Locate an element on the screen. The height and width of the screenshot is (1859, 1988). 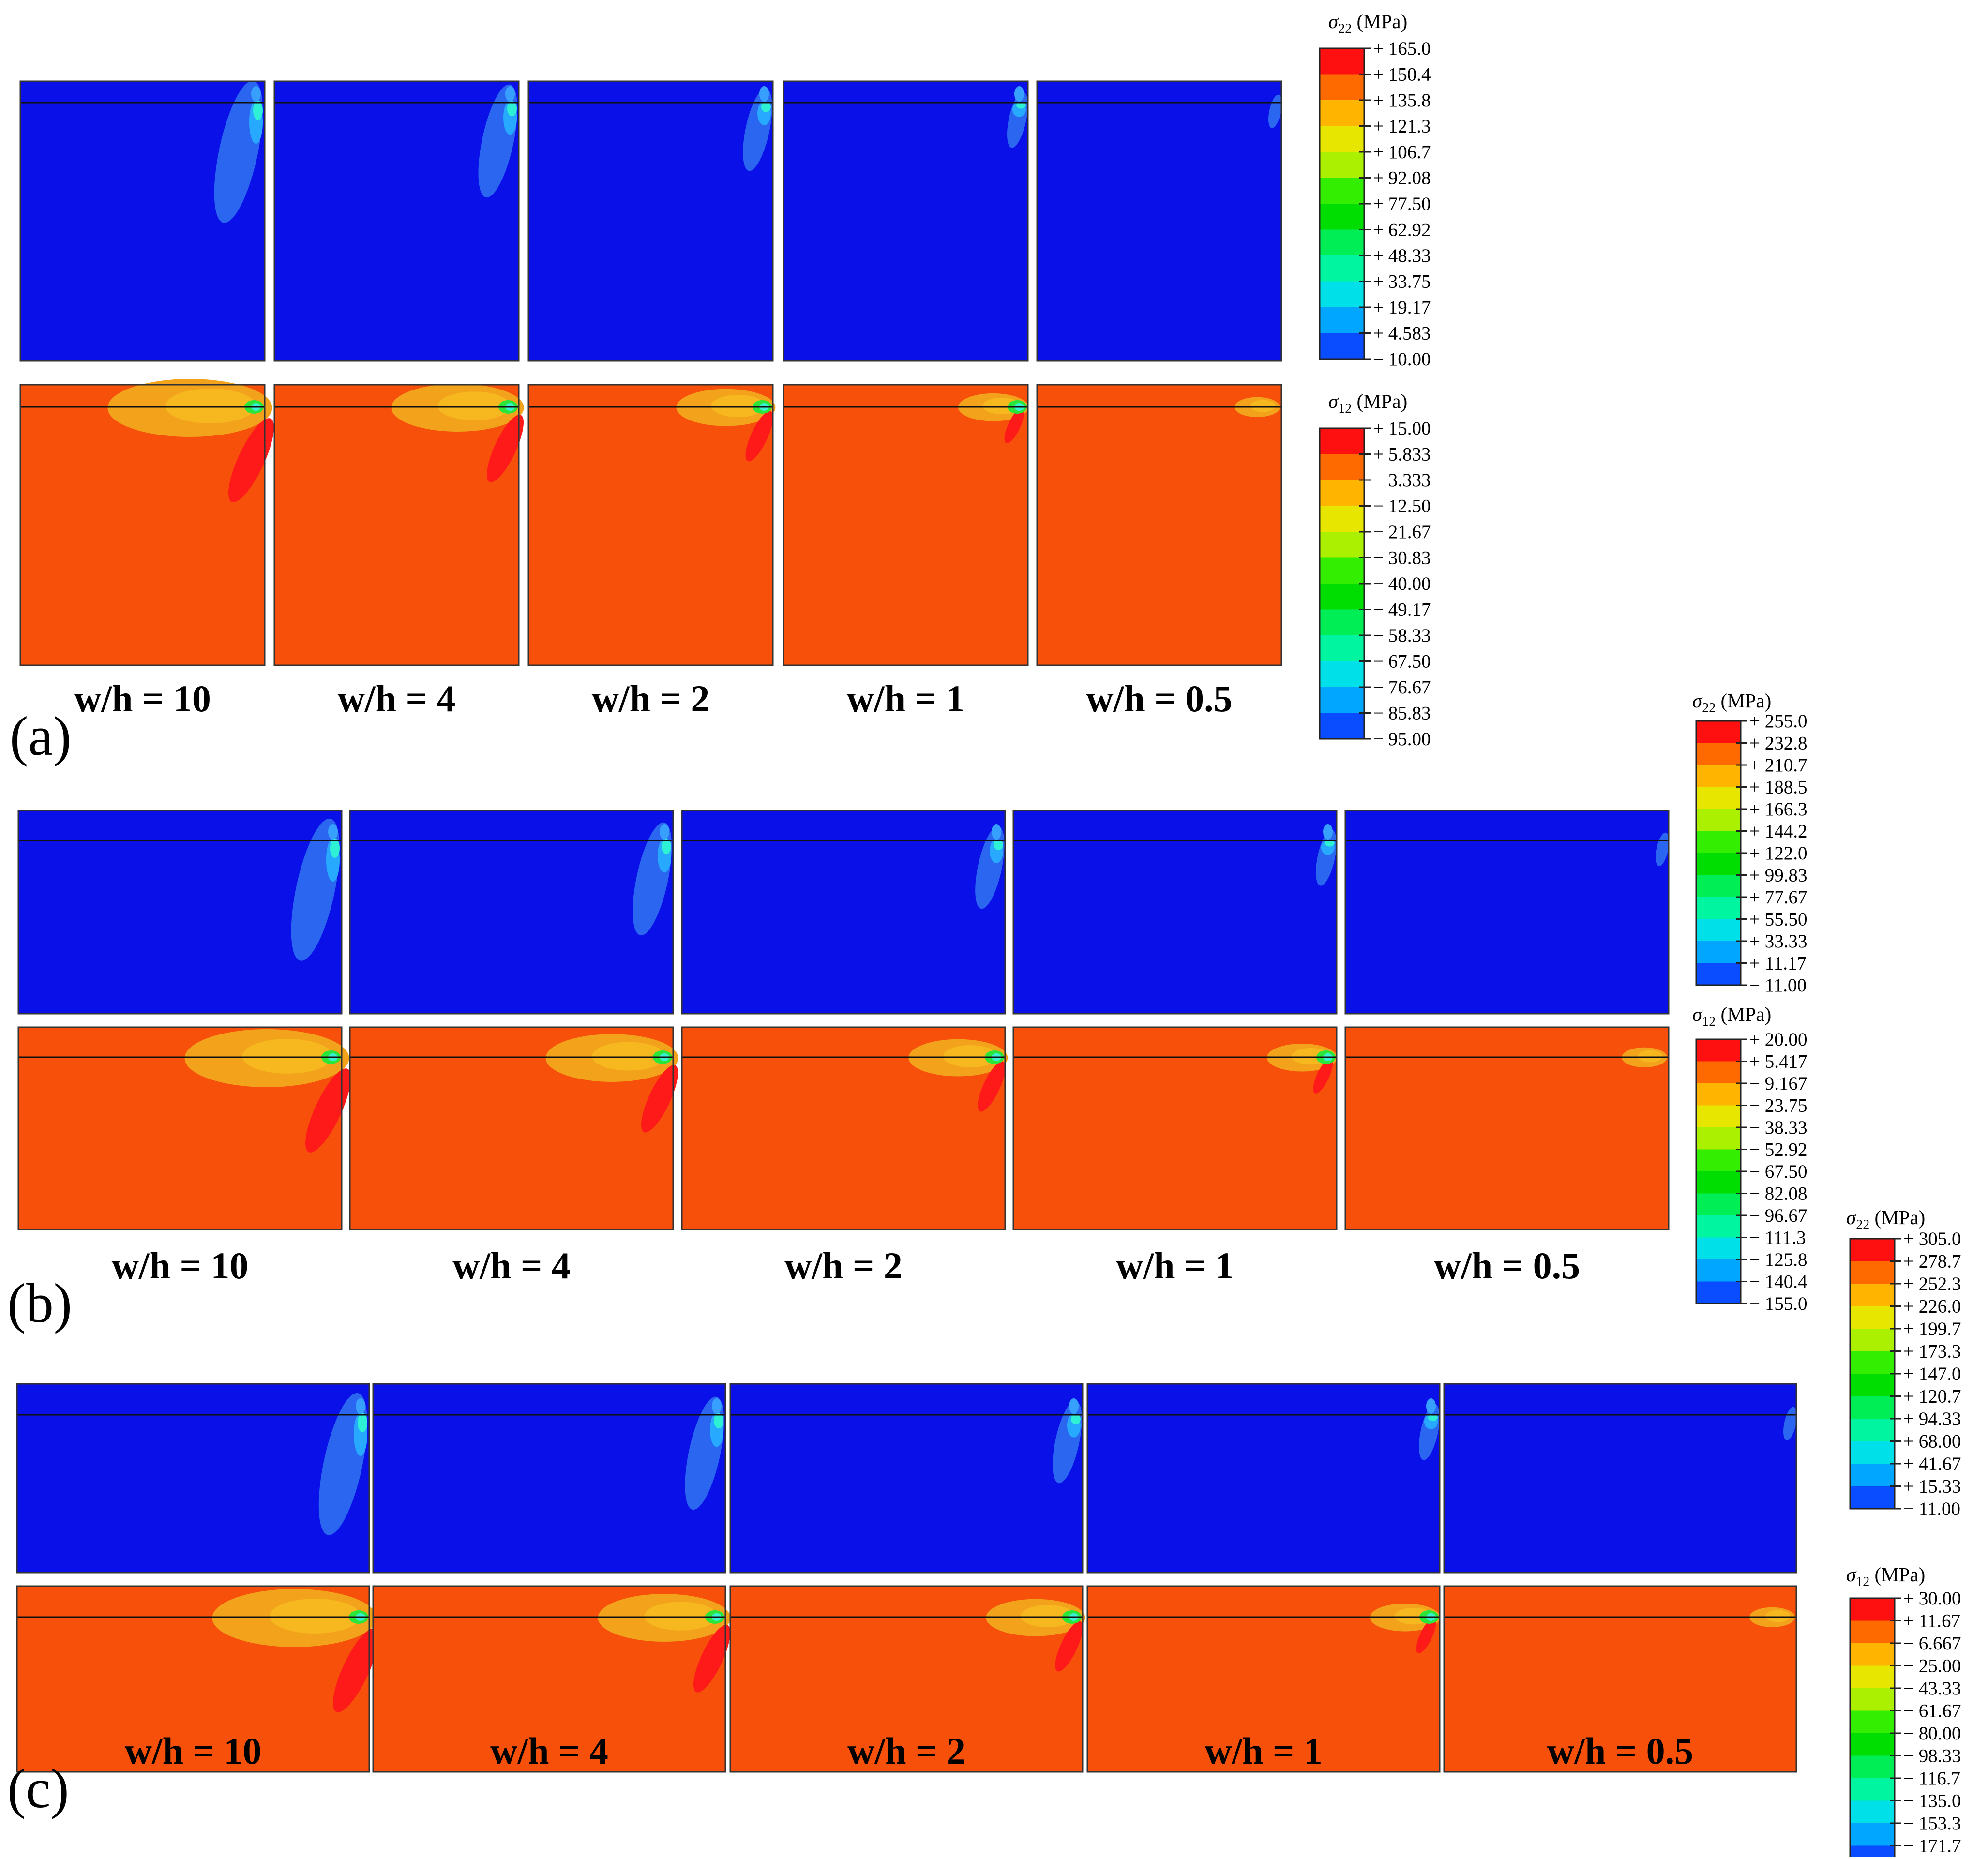
sigma12-colorbar-tick-label: − 67.50 is located at coordinates (1402, 661).